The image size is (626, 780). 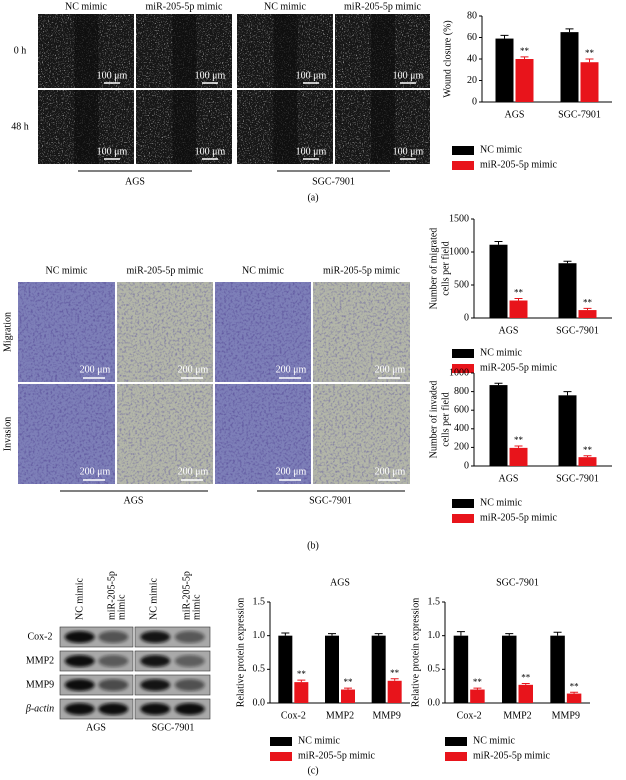 What do you see at coordinates (7, 434) in the screenshot?
I see `row-label: Invasion` at bounding box center [7, 434].